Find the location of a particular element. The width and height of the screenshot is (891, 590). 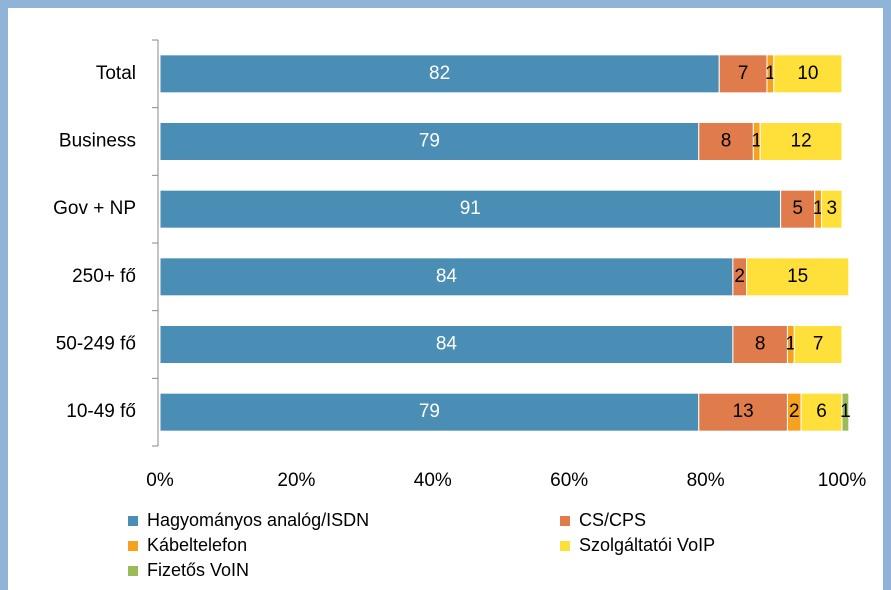

data-label: 3 is located at coordinates (831, 208).